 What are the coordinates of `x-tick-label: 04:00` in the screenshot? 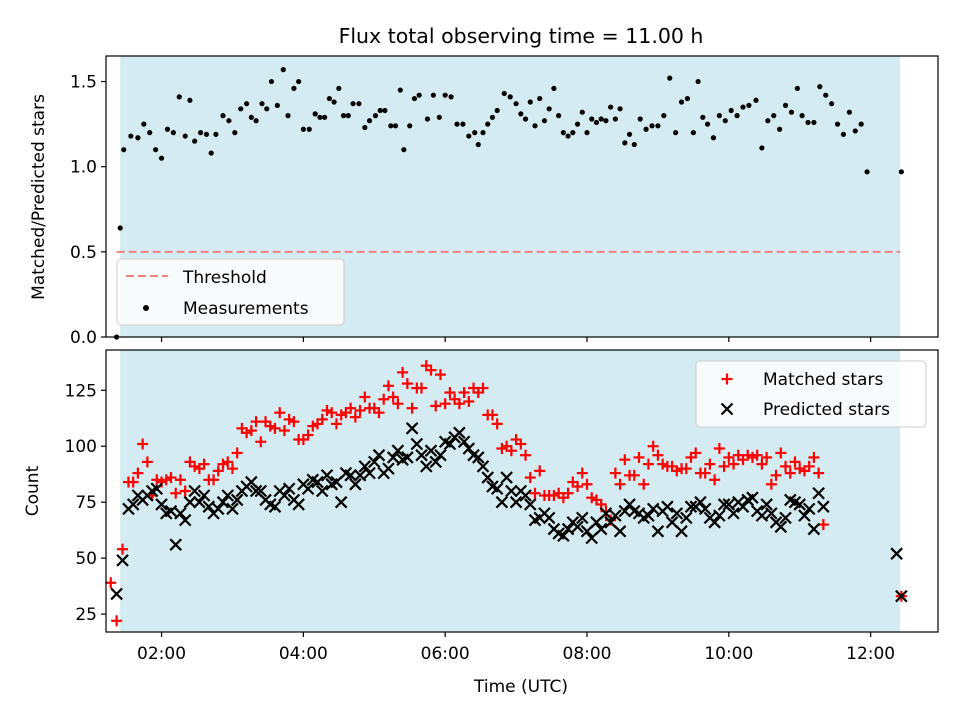 It's located at (303, 654).